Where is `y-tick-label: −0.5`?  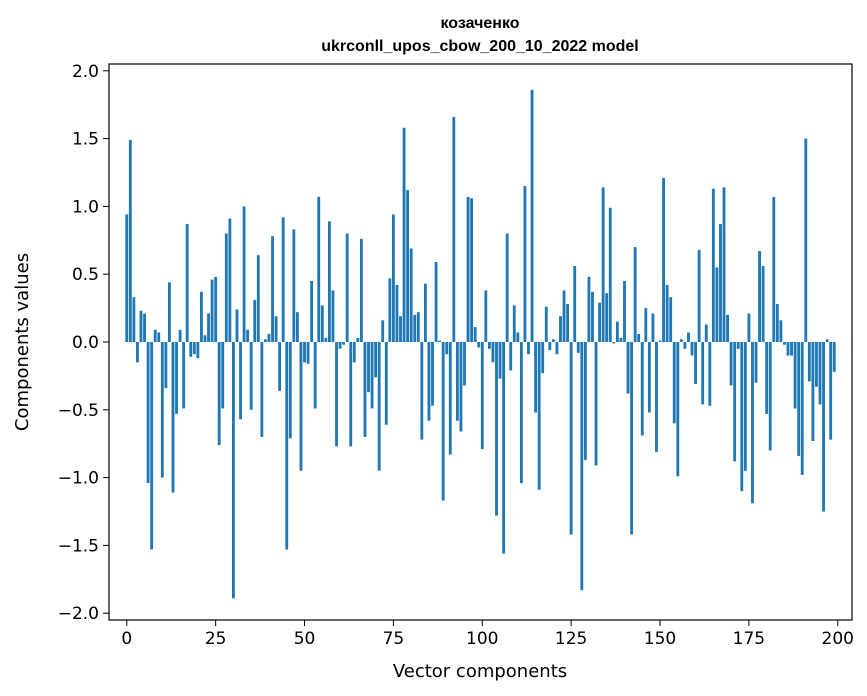 y-tick-label: −0.5 is located at coordinates (78, 411).